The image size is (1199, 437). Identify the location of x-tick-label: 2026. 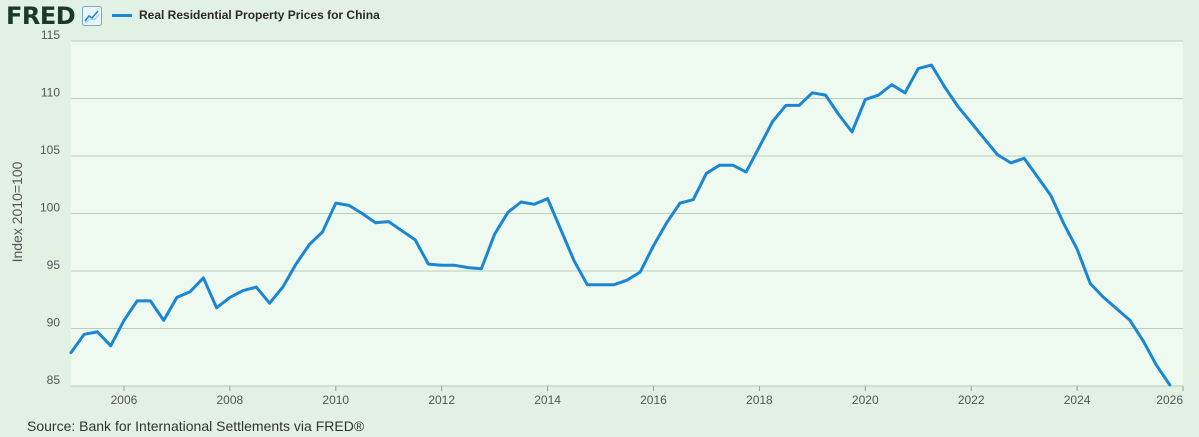
(1169, 400).